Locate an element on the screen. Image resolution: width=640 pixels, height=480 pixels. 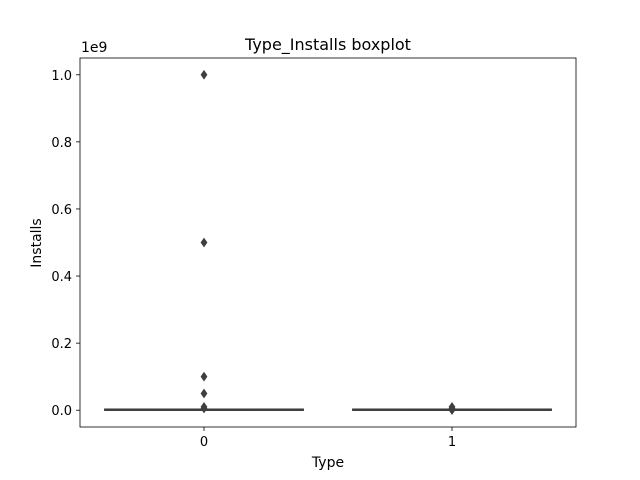
y-tick-label: 0.2 is located at coordinates (61, 344).